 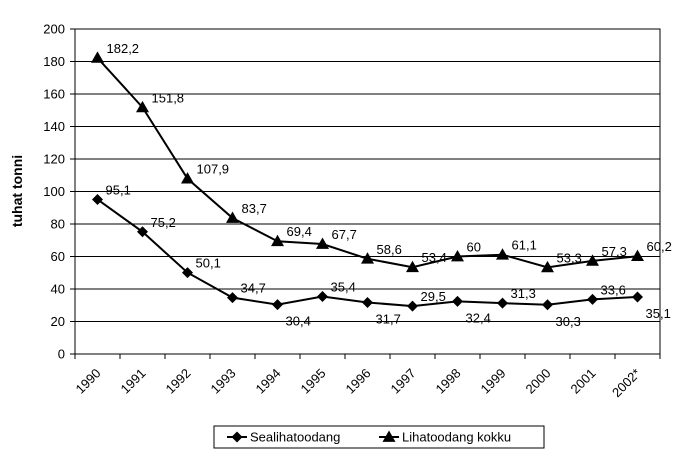 I want to click on data-label: 35,4, so click(x=343, y=286).